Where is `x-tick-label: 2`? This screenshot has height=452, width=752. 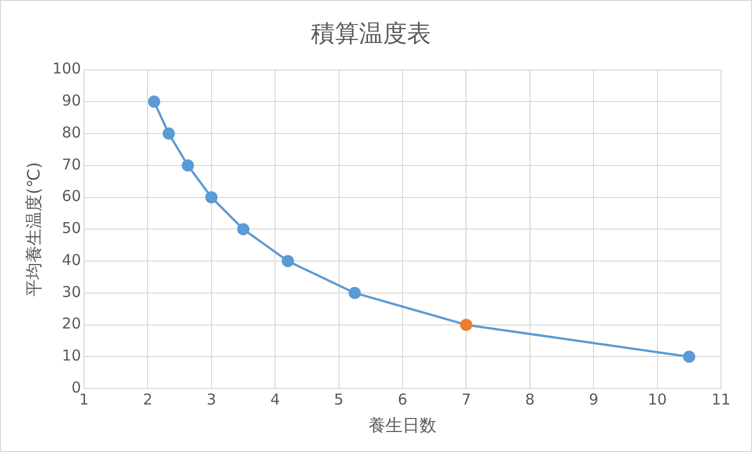
x-tick-label: 2 is located at coordinates (147, 399).